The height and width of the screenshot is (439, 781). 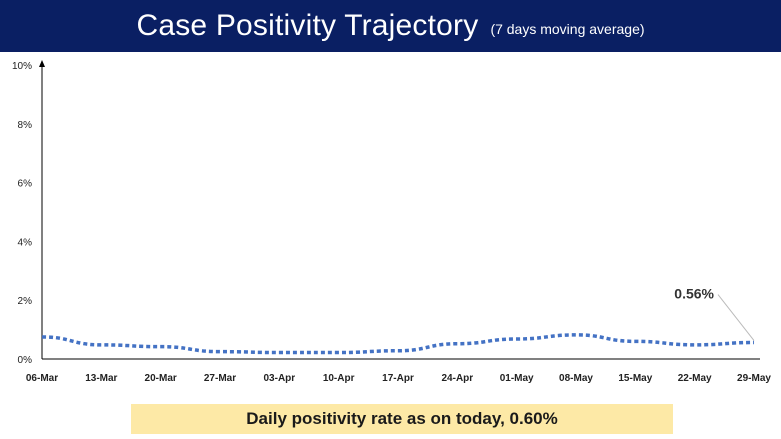 I want to click on y-tick-label: 2%, so click(x=25, y=301).